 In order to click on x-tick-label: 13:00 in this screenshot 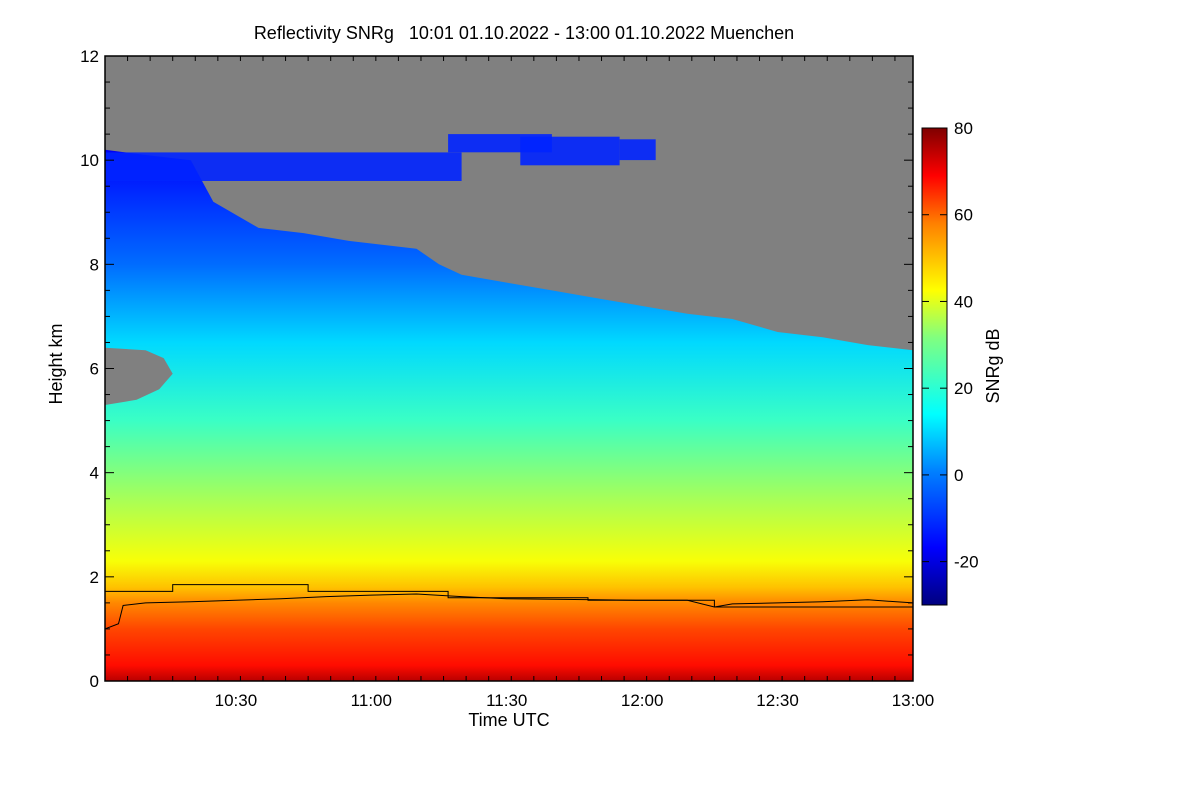, I will do `click(913, 700)`.